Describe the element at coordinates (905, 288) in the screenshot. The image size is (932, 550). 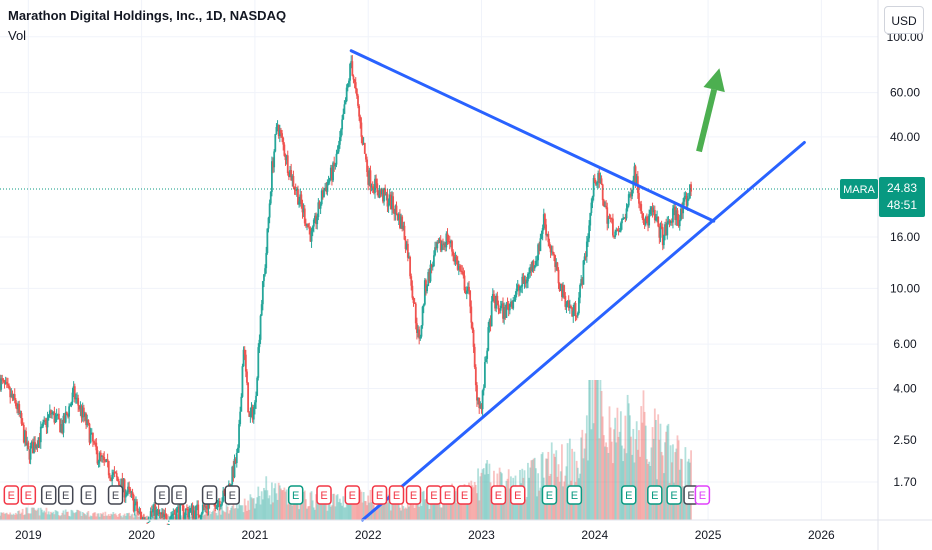
I see `y-tick-label: 10.00` at that location.